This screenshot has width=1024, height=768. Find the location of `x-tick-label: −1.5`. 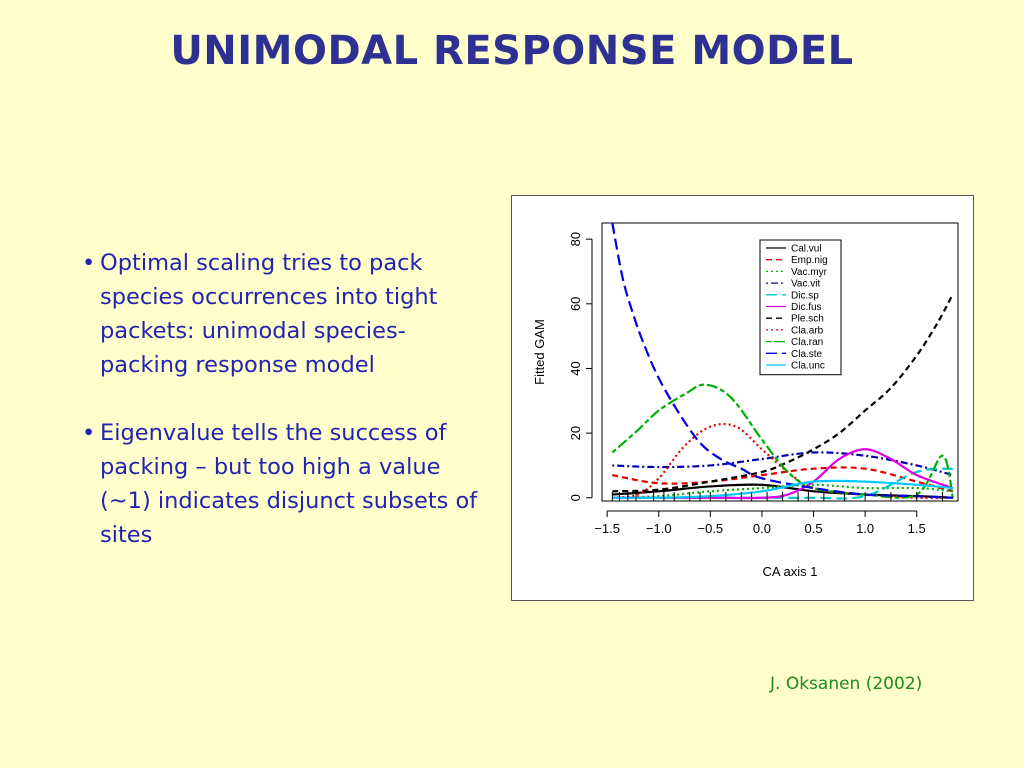

x-tick-label: −1.5 is located at coordinates (607, 528).